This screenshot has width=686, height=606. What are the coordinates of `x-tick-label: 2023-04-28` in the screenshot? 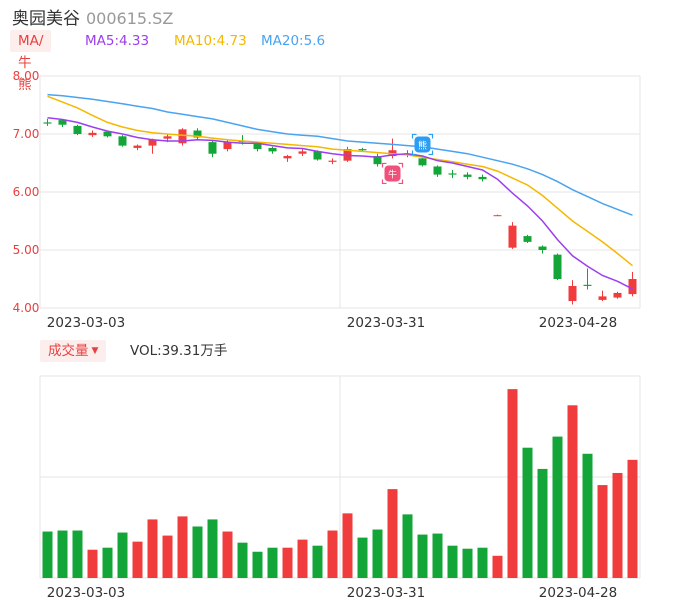 It's located at (578, 323).